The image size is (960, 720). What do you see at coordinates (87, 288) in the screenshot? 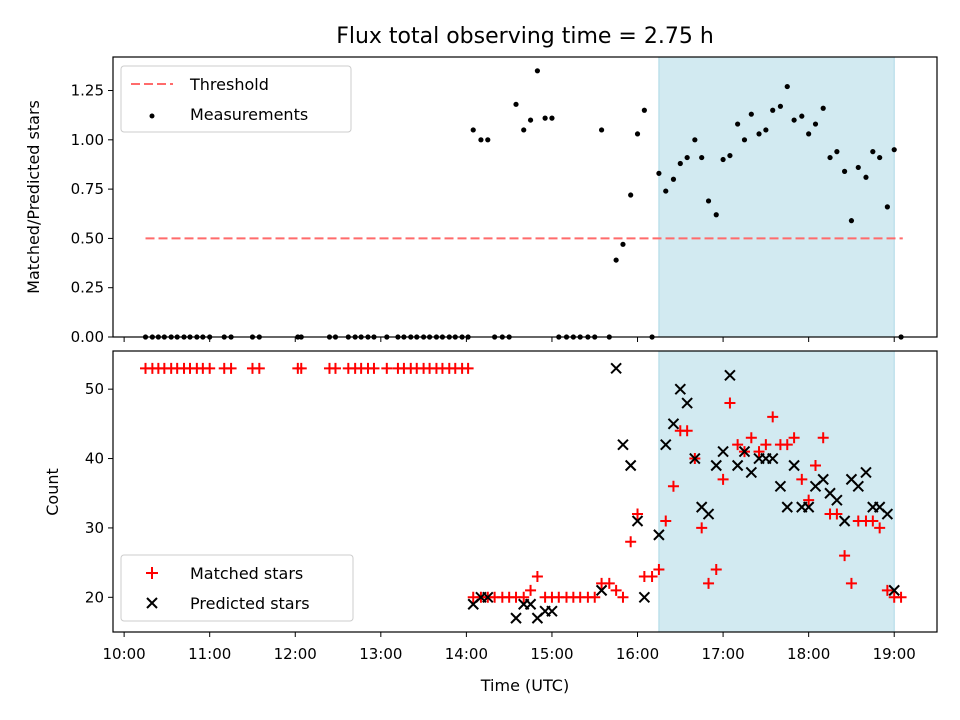
I see `y-tick-label: 0.25` at bounding box center [87, 288].